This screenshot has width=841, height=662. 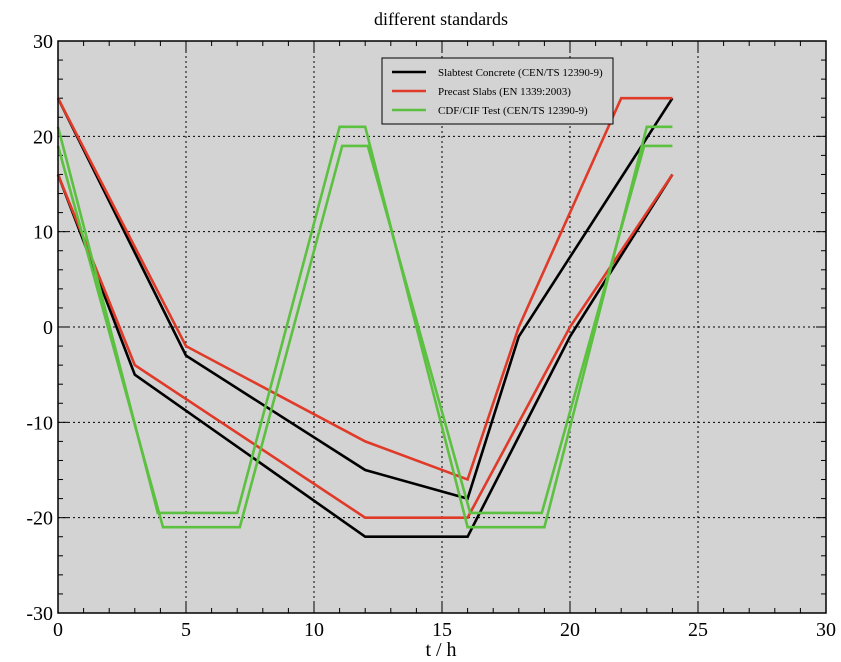 What do you see at coordinates (43, 233) in the screenshot?
I see `y-tick-label: 10` at bounding box center [43, 233].